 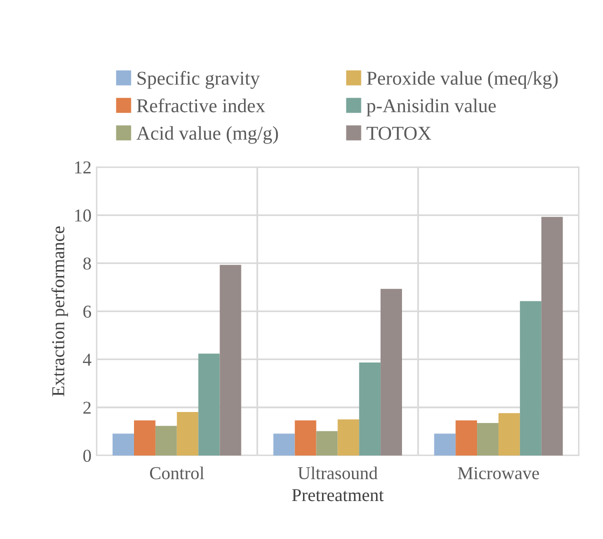 What do you see at coordinates (431, 107) in the screenshot?
I see `legend-label: p-Anisidin value` at bounding box center [431, 107].